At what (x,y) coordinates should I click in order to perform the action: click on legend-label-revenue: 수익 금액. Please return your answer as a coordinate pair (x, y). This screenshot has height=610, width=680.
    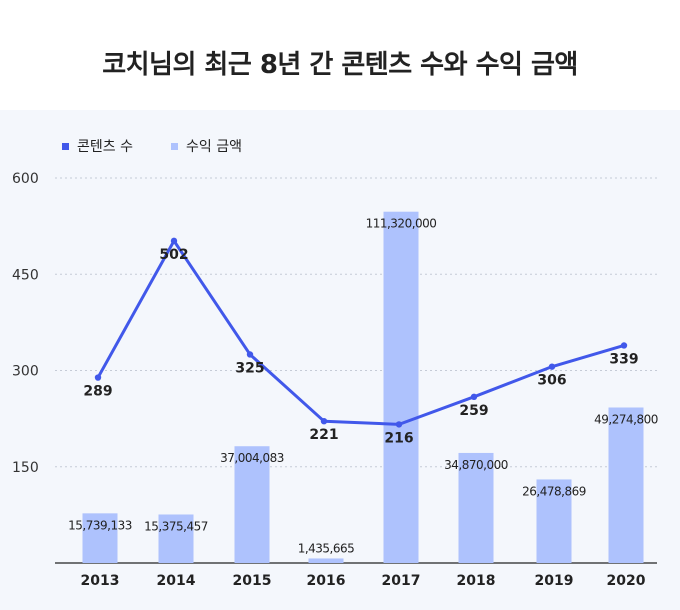
    Looking at the image, I should click on (213, 147).